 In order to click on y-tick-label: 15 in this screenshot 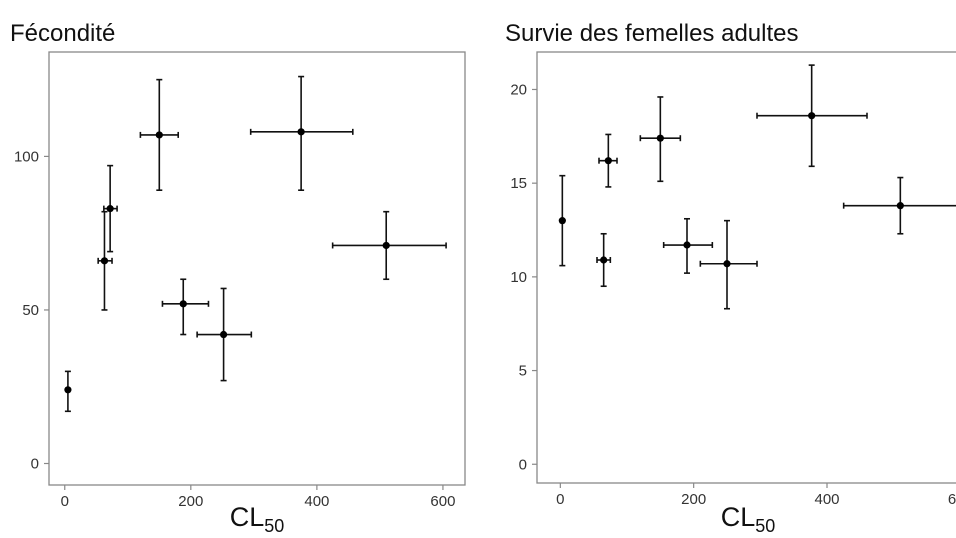, I will do `click(518, 183)`.